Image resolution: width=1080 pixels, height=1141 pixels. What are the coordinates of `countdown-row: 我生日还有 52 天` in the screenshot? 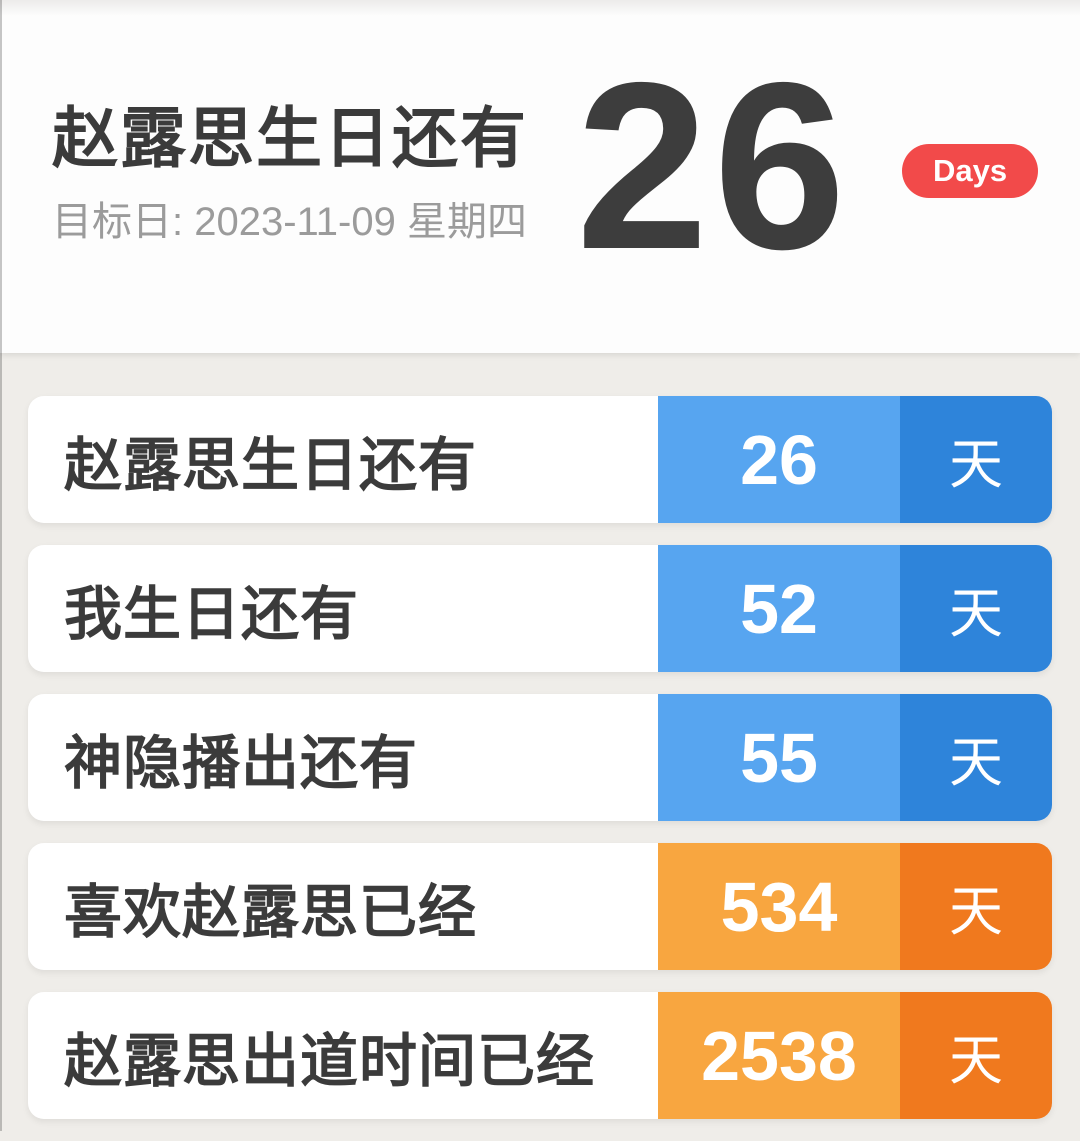 It's located at (540, 608).